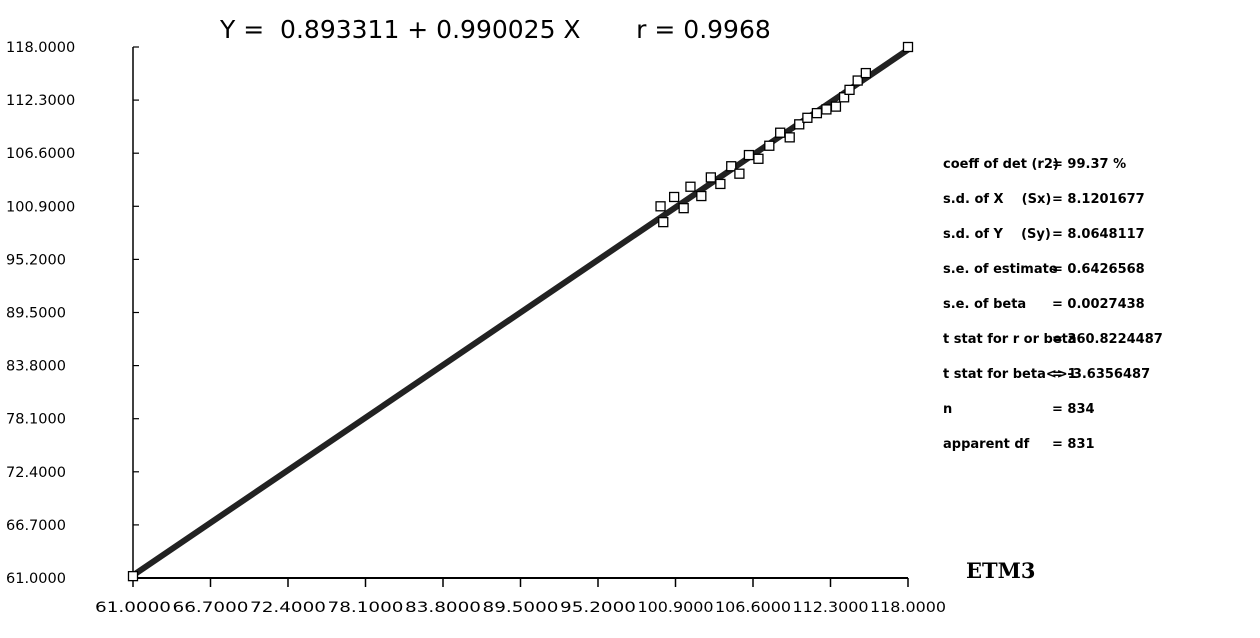 The image size is (1260, 638). Describe the element at coordinates (985, 304) in the screenshot. I see `stat-label: s.e. of beta` at that location.